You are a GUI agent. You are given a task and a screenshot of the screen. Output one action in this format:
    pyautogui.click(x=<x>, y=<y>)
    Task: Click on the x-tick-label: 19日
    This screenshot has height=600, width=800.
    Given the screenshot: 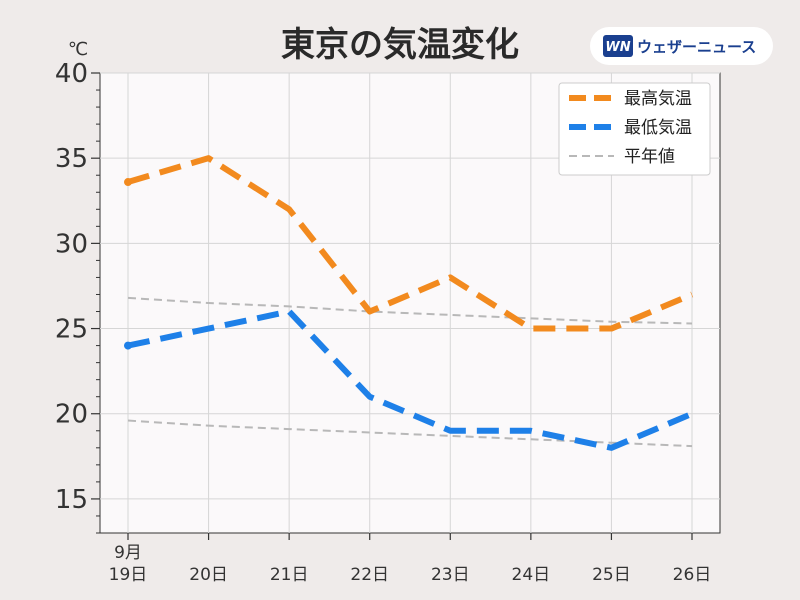 What is the action you would take?
    pyautogui.click(x=128, y=575)
    